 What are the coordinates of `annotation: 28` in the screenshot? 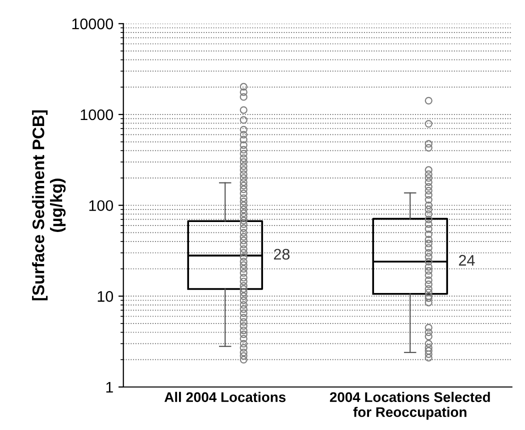 It's located at (282, 254).